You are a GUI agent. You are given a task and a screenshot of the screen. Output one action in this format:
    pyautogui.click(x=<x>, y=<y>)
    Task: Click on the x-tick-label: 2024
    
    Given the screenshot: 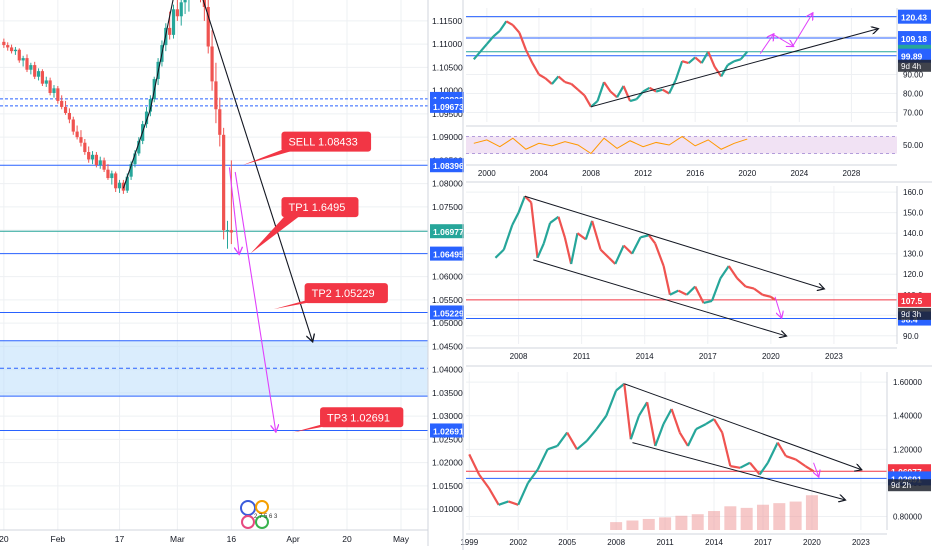 What is the action you would take?
    pyautogui.click(x=799, y=173)
    